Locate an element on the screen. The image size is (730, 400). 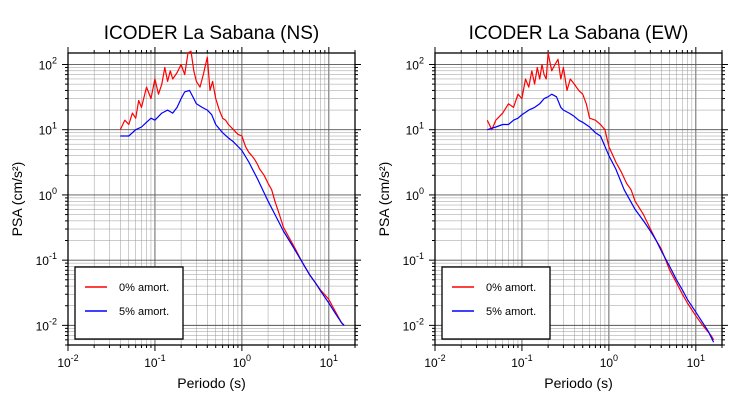
chart-title: ICODER La Sabana (NS) is located at coordinates (211, 33).